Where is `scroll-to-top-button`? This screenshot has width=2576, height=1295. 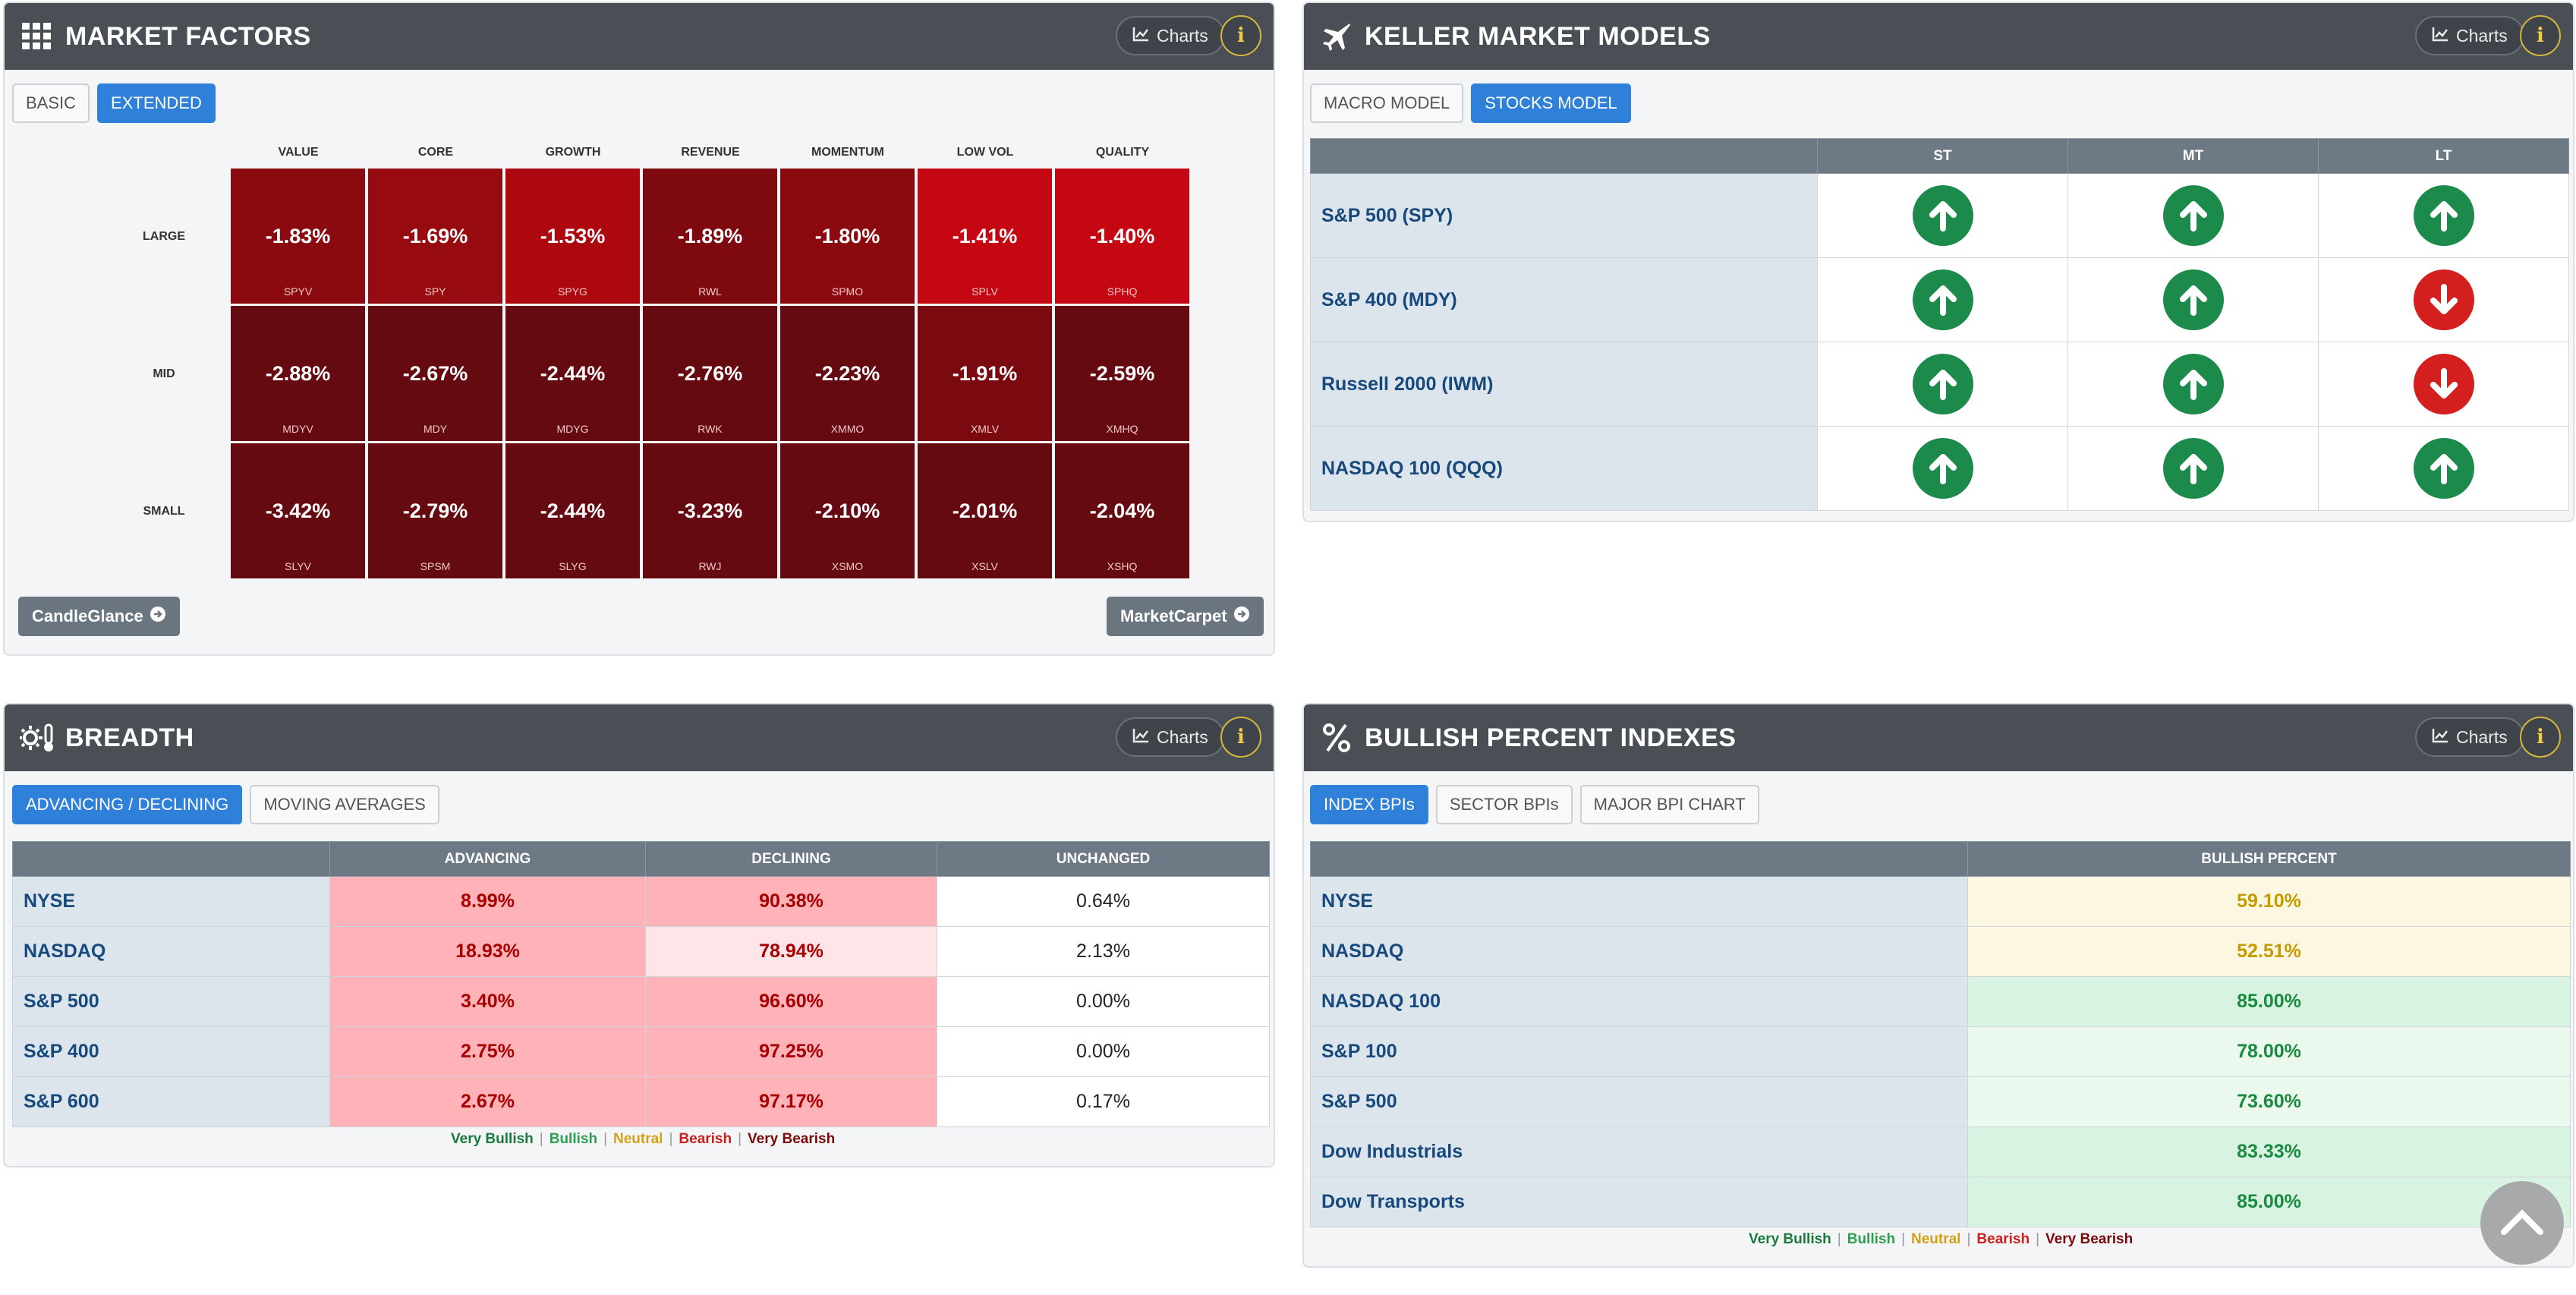 scroll-to-top-button is located at coordinates (2522, 1223).